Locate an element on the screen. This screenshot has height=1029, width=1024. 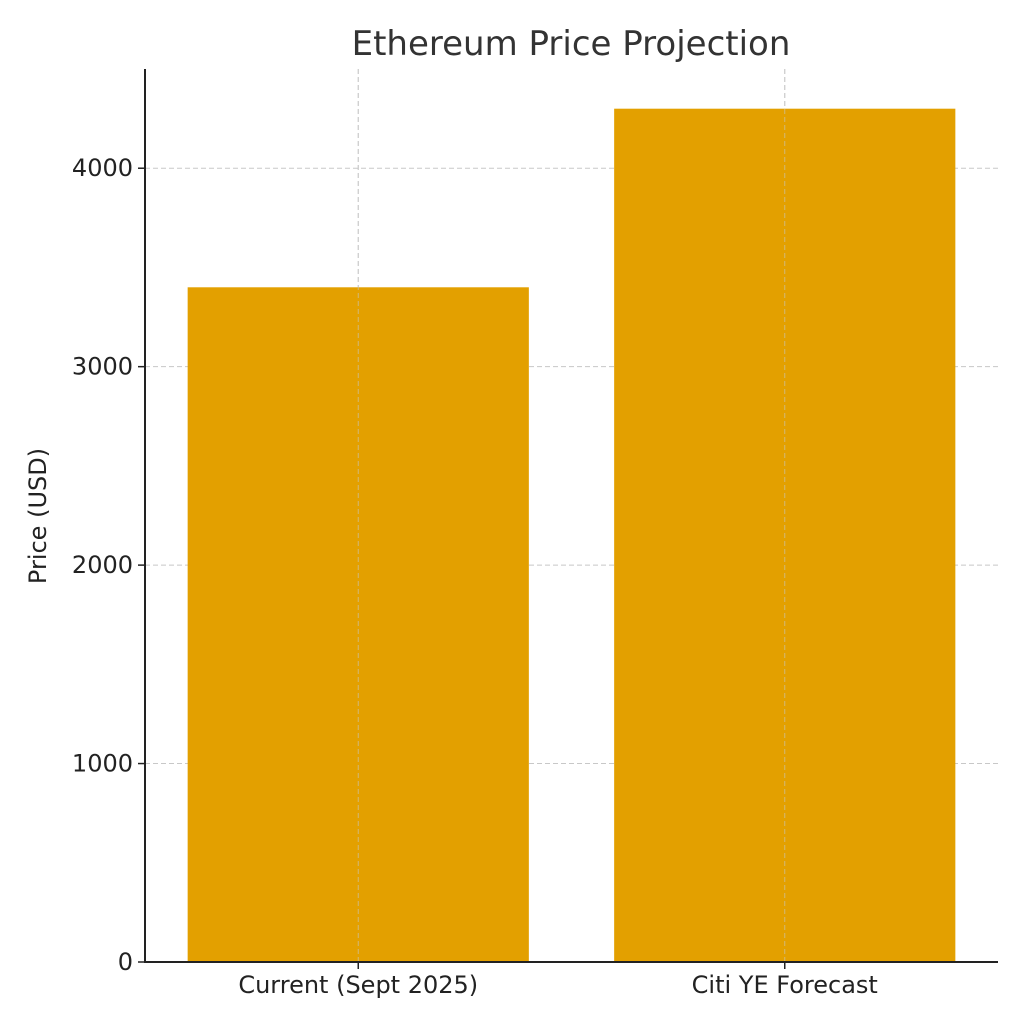
y-axis-label: Price (USD) is located at coordinates (38, 516).